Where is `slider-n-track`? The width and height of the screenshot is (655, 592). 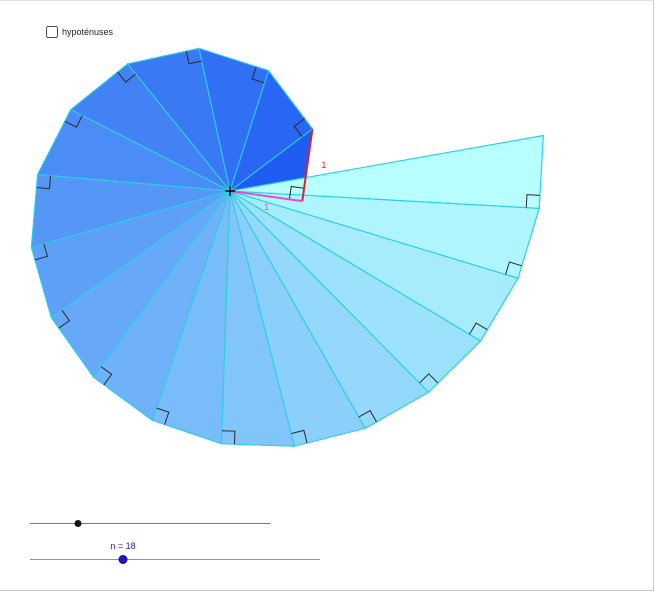 slider-n-track is located at coordinates (175, 559).